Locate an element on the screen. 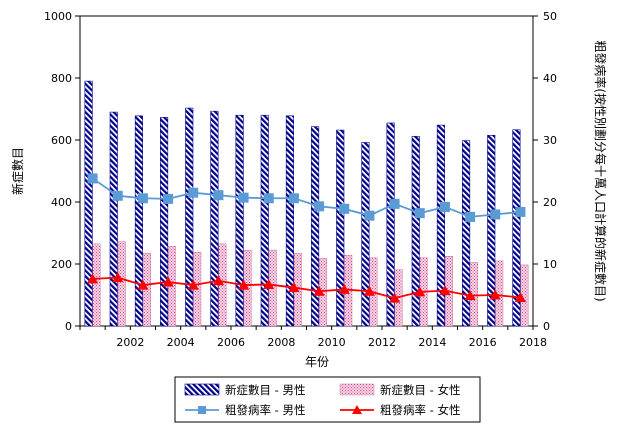  y-right-tick-label: 20 is located at coordinates (550, 202).